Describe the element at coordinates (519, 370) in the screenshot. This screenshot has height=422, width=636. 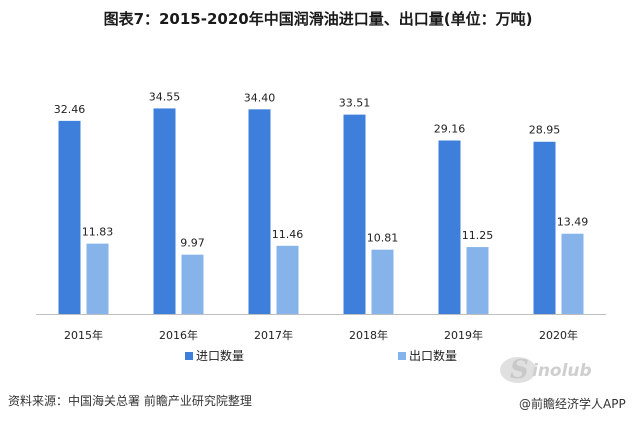
I see `svg-text: S` at that location.